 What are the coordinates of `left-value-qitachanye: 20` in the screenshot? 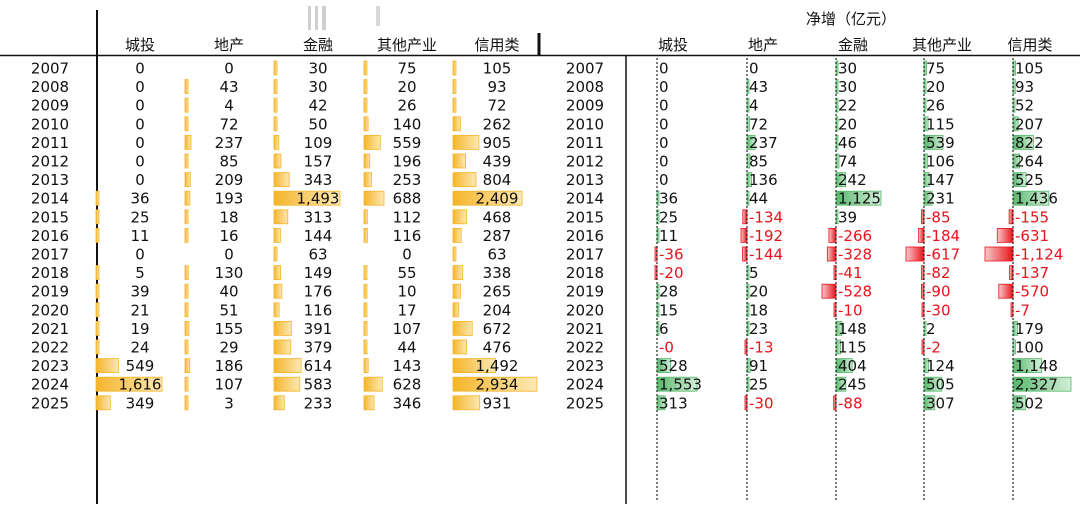 It's located at (406, 87).